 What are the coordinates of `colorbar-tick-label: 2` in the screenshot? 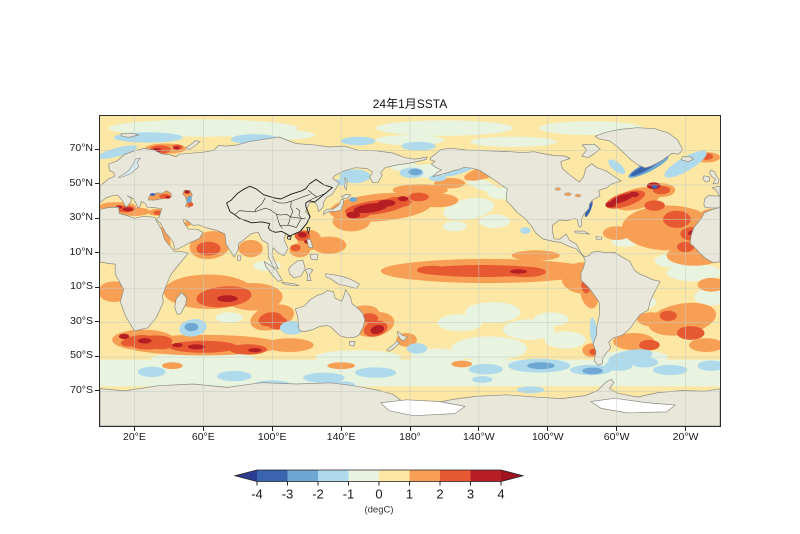 It's located at (439, 494).